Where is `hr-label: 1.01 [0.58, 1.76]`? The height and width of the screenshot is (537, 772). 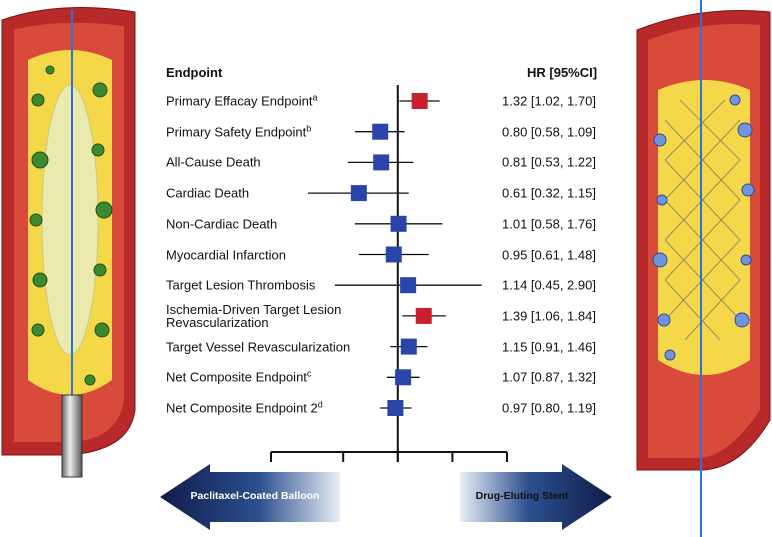
hr-label: 1.01 [0.58, 1.76] is located at coordinates (549, 224).